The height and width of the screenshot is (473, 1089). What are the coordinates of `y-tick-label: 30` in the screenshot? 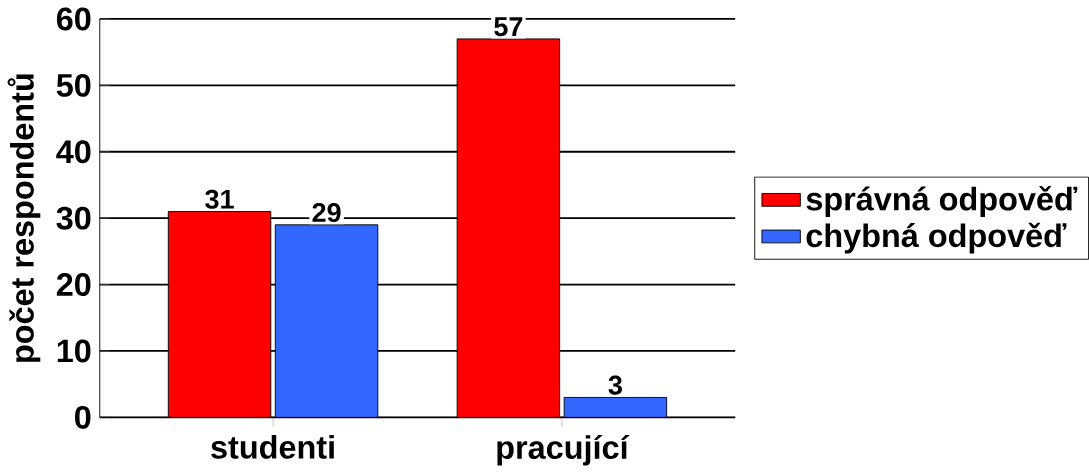 It's located at (73, 218).